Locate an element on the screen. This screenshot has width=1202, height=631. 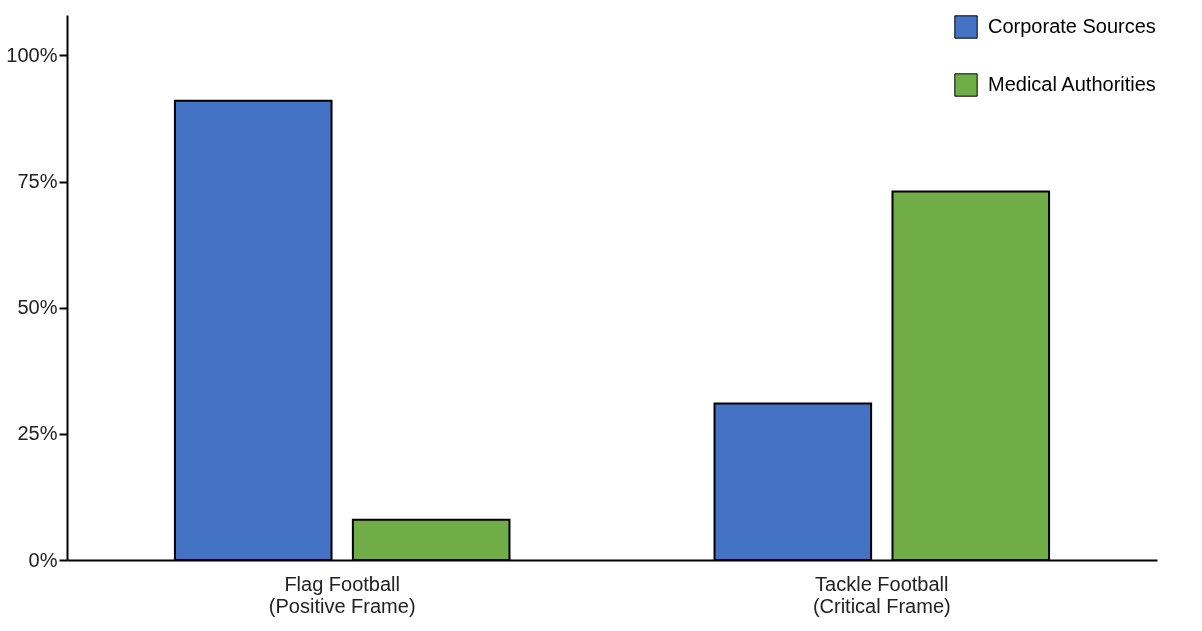
x-tick-label: Flag Football (Positive Frame) is located at coordinates (342, 594).